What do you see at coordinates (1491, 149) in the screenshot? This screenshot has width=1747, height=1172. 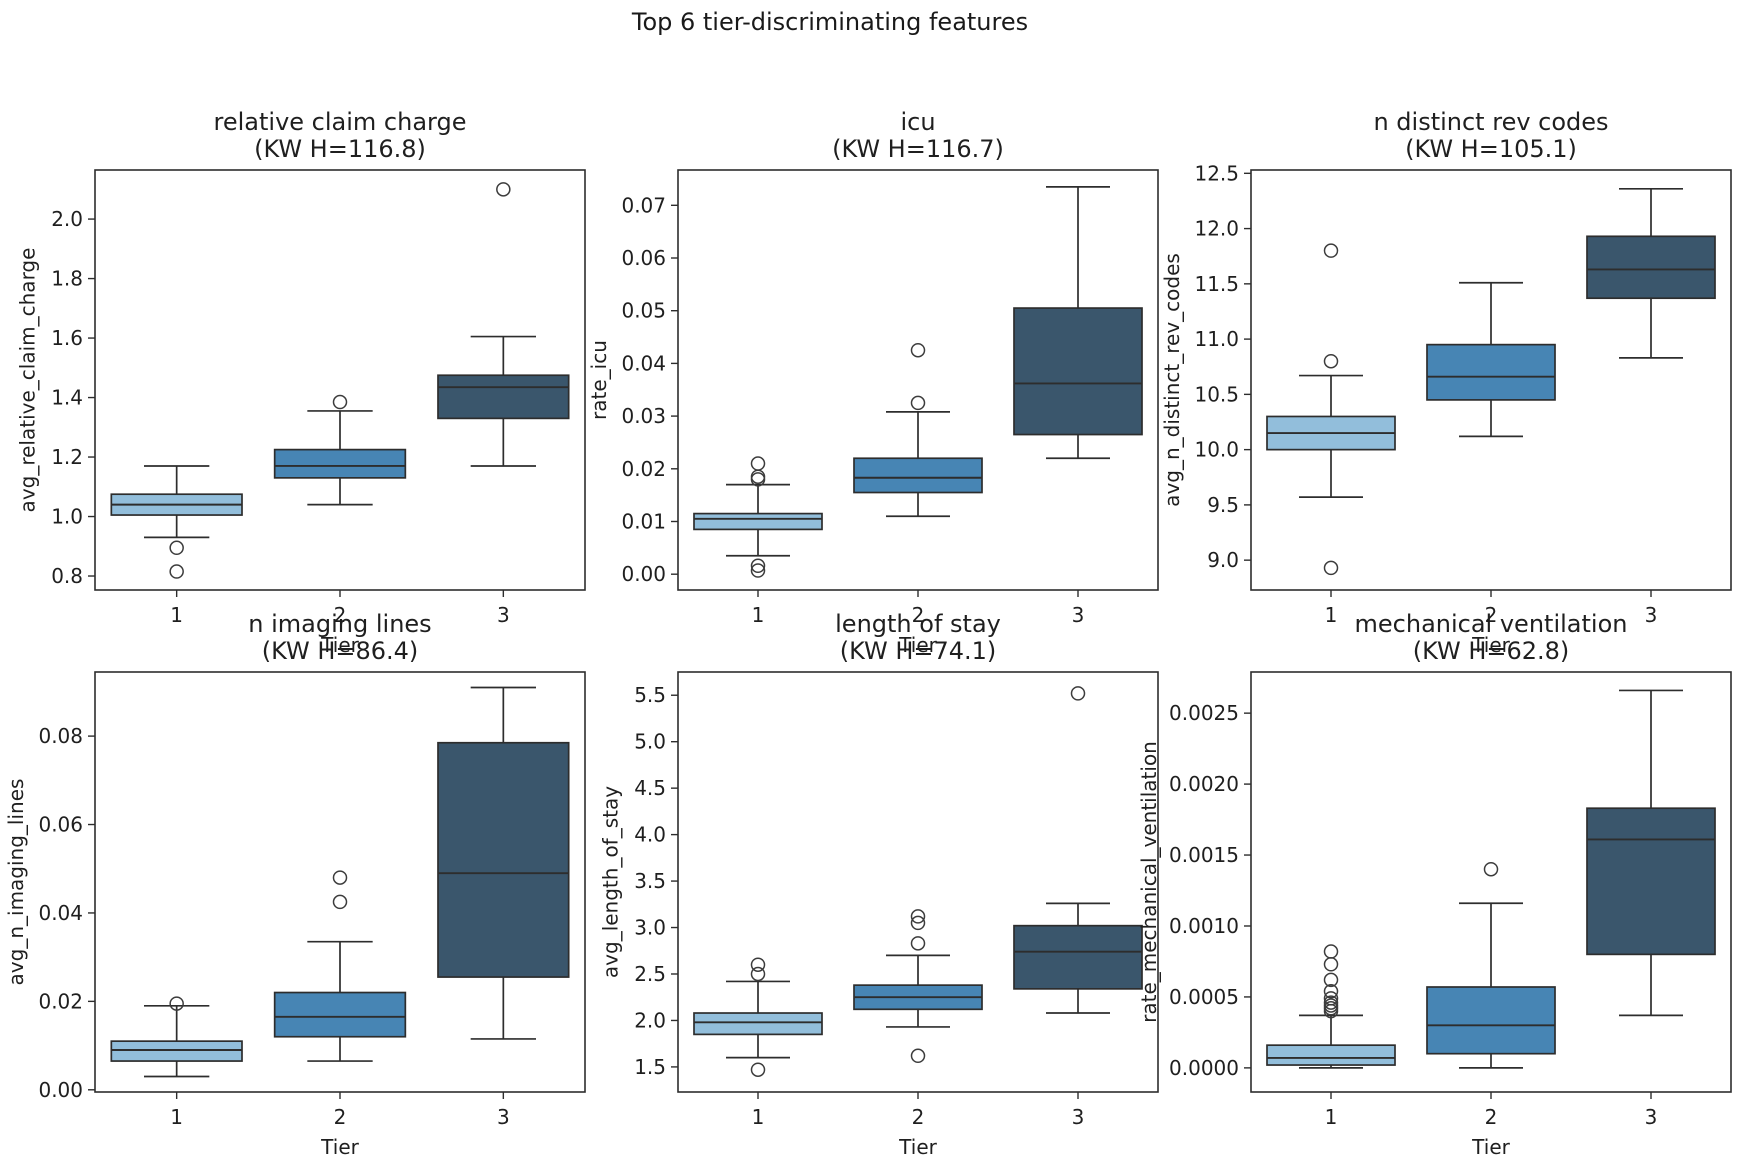 I see `subplot-subtitle-kw: (KW H=105.1)` at bounding box center [1491, 149].